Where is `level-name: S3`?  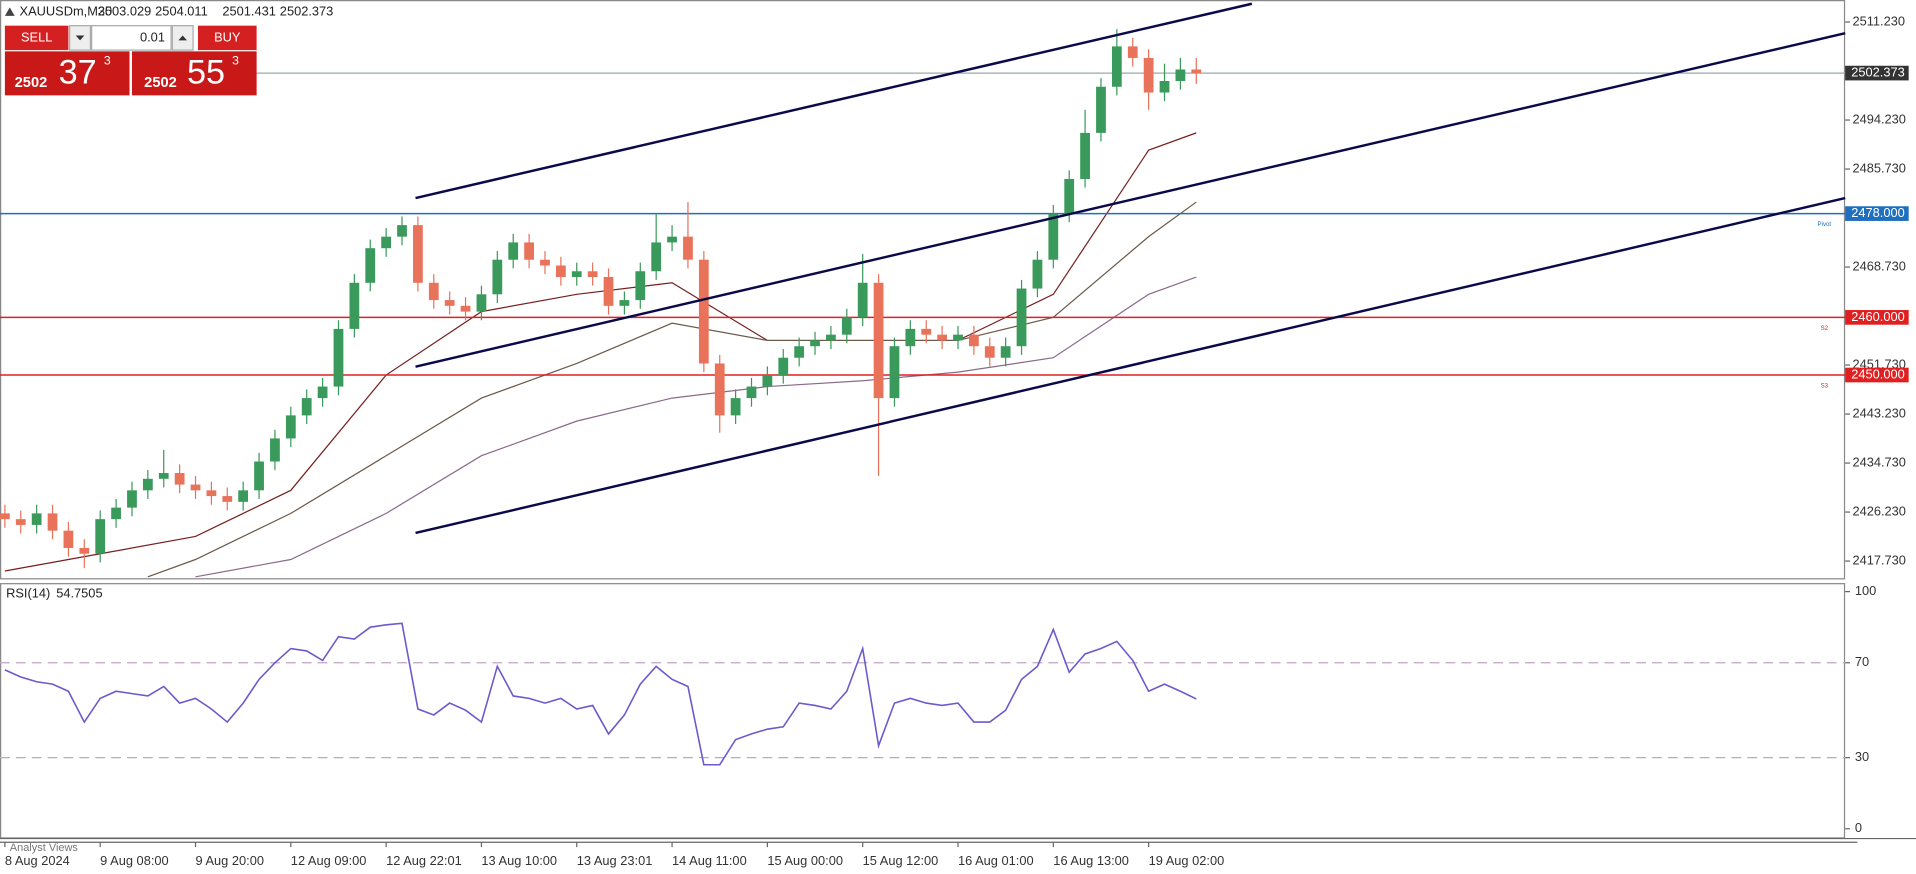 level-name: S3 is located at coordinates (1825, 386).